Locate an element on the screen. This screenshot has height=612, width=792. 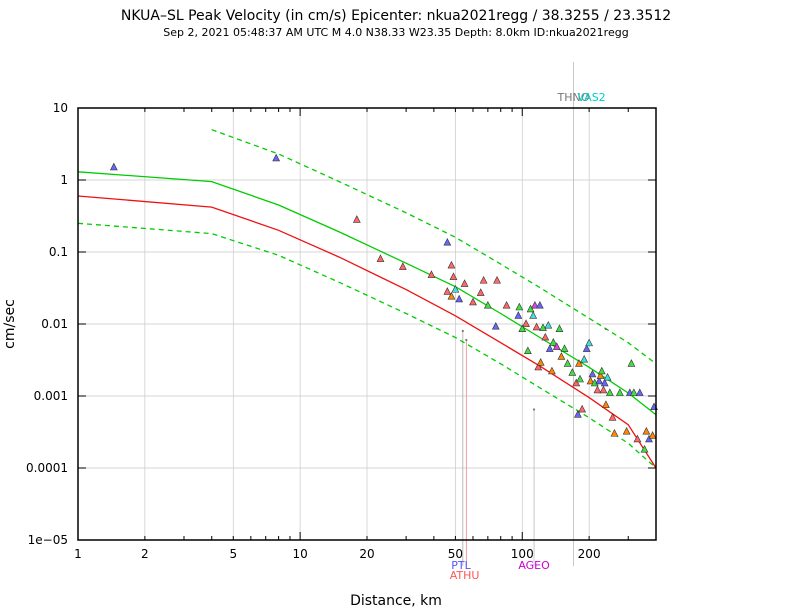
y-tick-label: 1 is located at coordinates (64, 180).